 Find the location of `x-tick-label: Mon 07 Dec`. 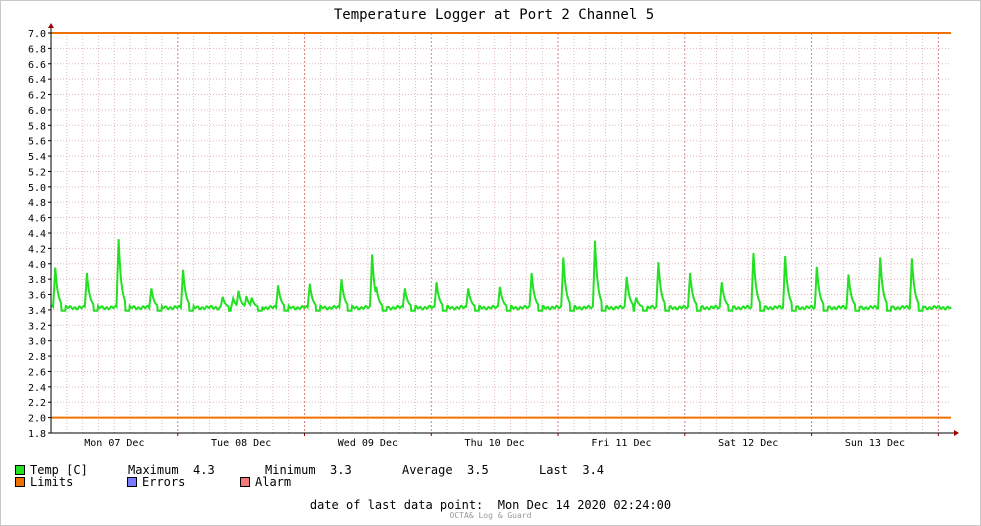

x-tick-label: Mon 07 Dec is located at coordinates (114, 443).